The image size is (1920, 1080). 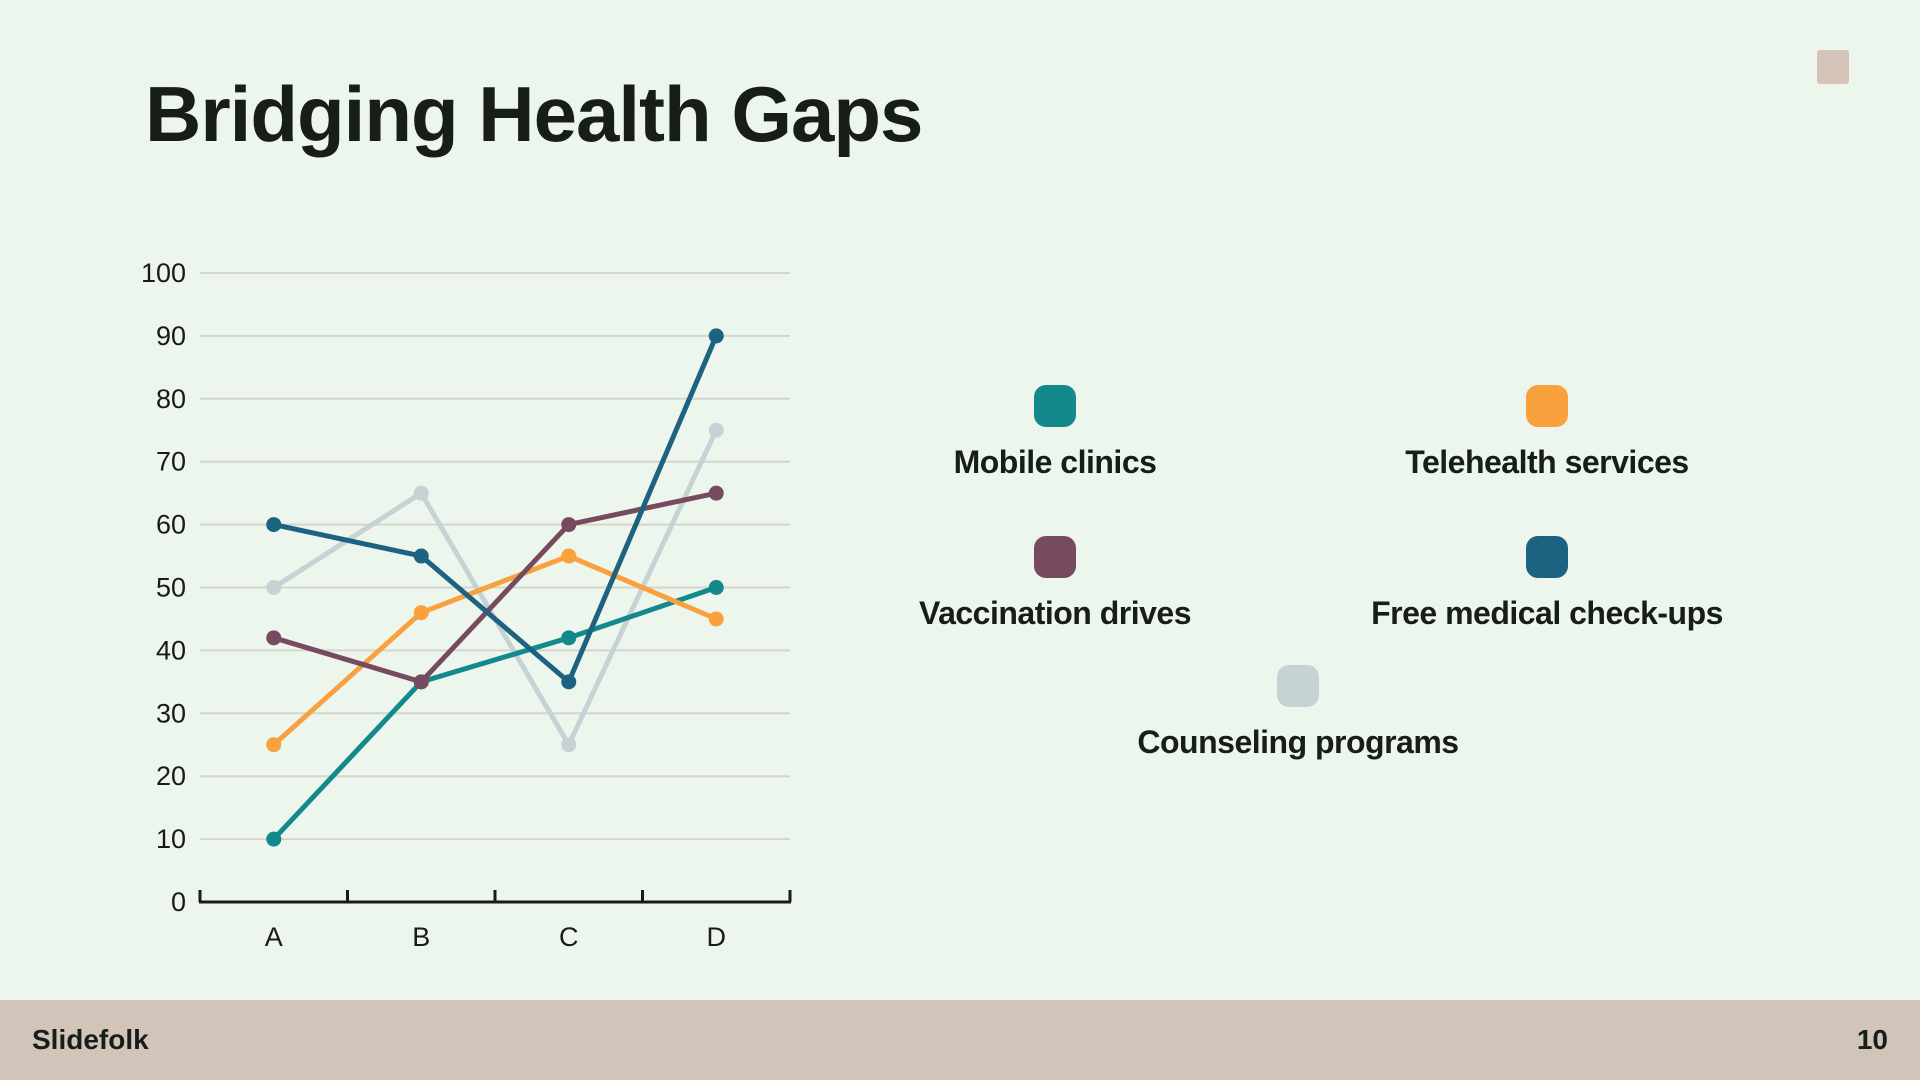 What do you see at coordinates (1055, 557) in the screenshot?
I see `legend-swatch-vaccination-drives` at bounding box center [1055, 557].